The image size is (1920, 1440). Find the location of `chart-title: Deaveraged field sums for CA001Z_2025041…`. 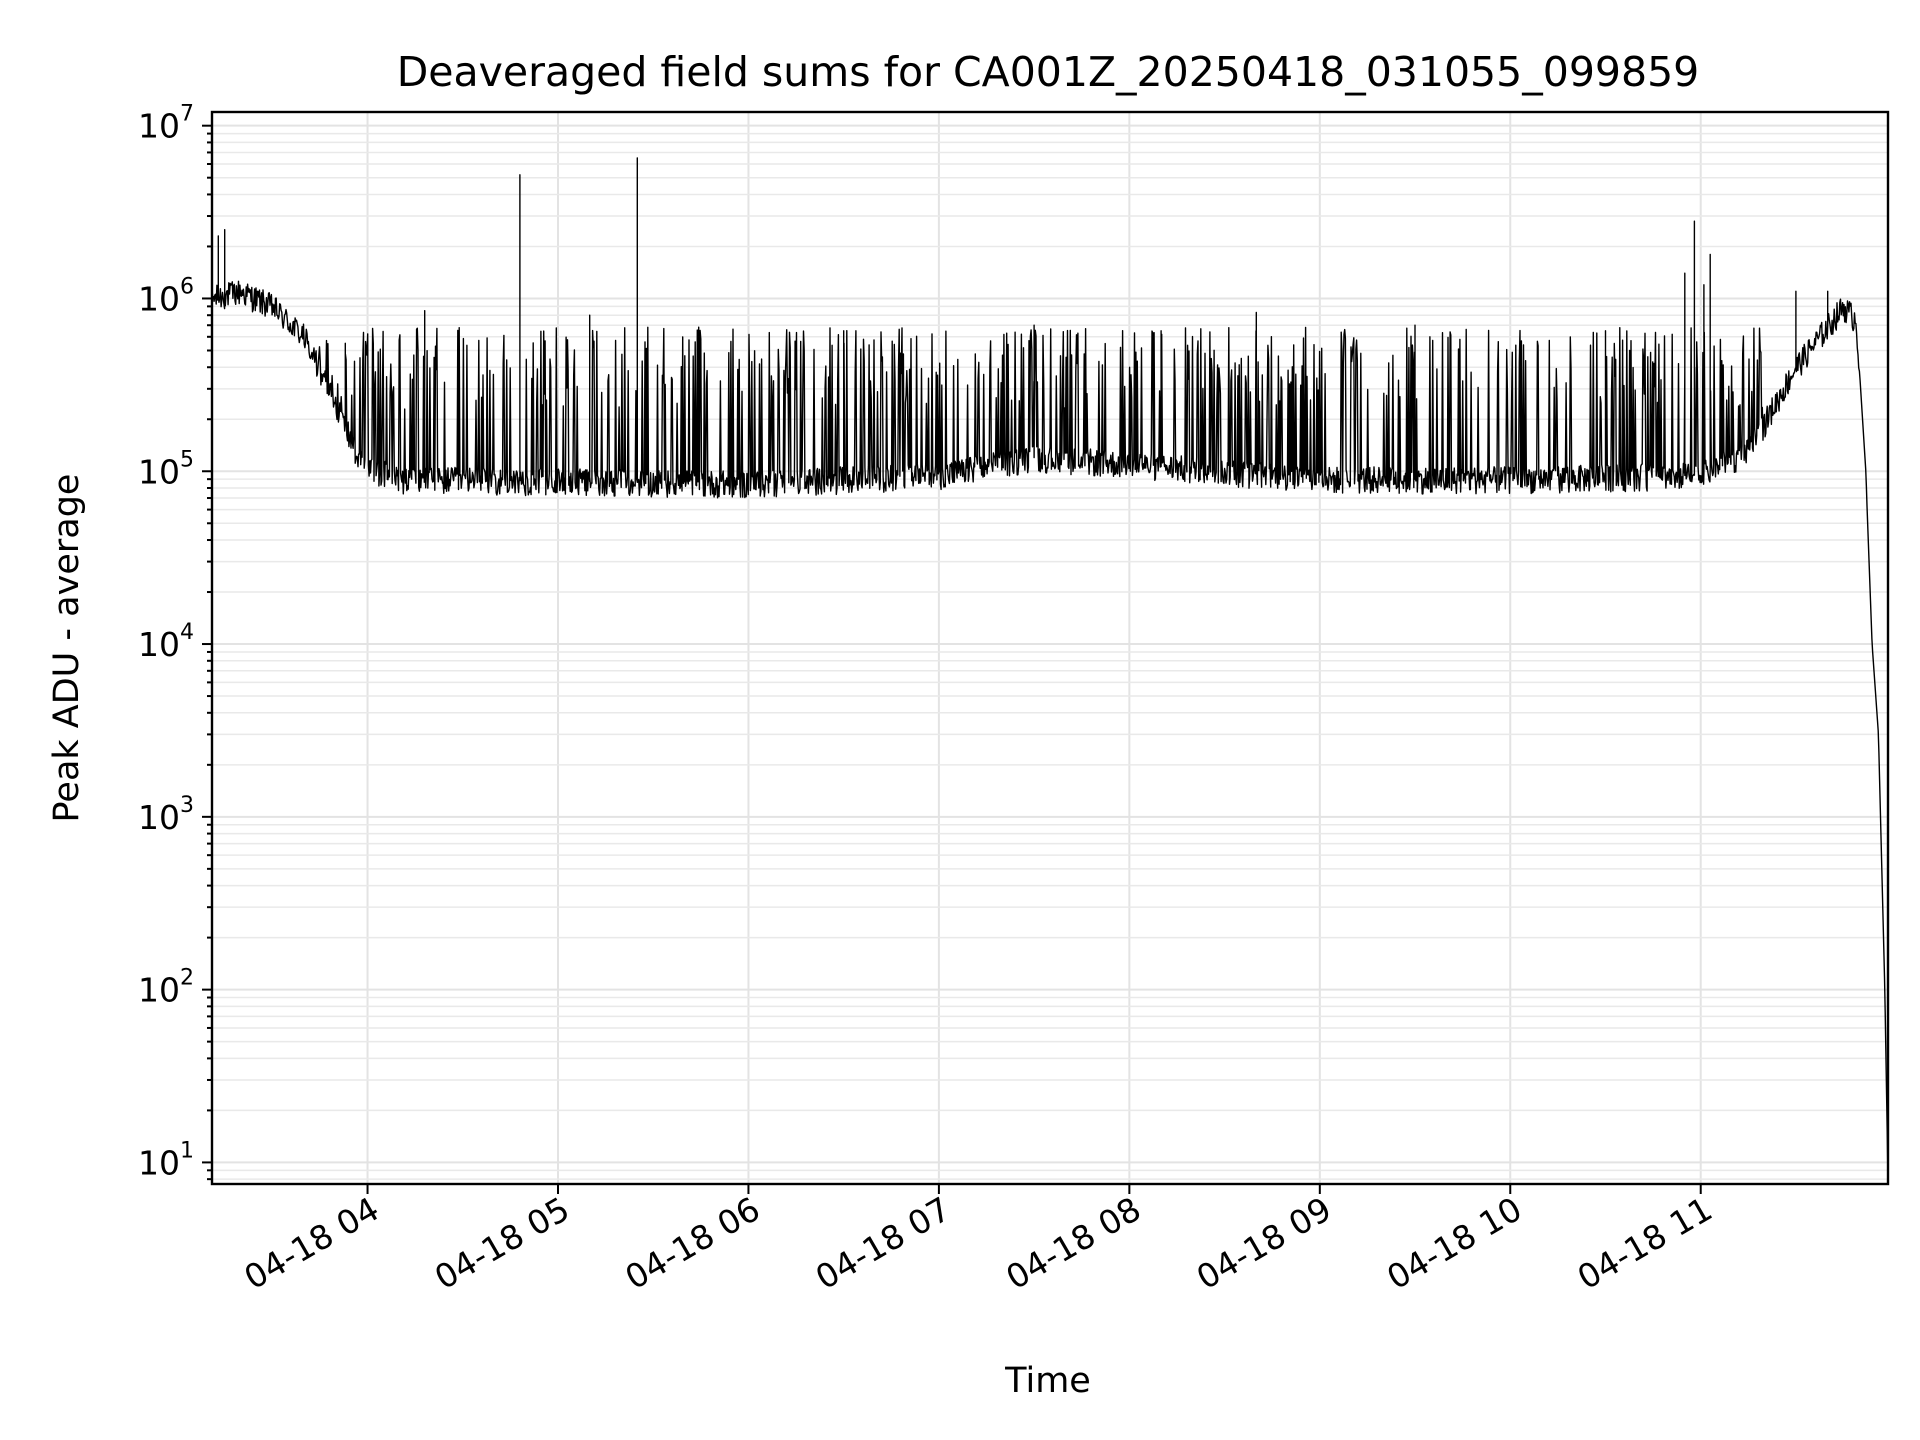

chart-title: Deaveraged field sums for CA001Z_2025041… is located at coordinates (1048, 72).